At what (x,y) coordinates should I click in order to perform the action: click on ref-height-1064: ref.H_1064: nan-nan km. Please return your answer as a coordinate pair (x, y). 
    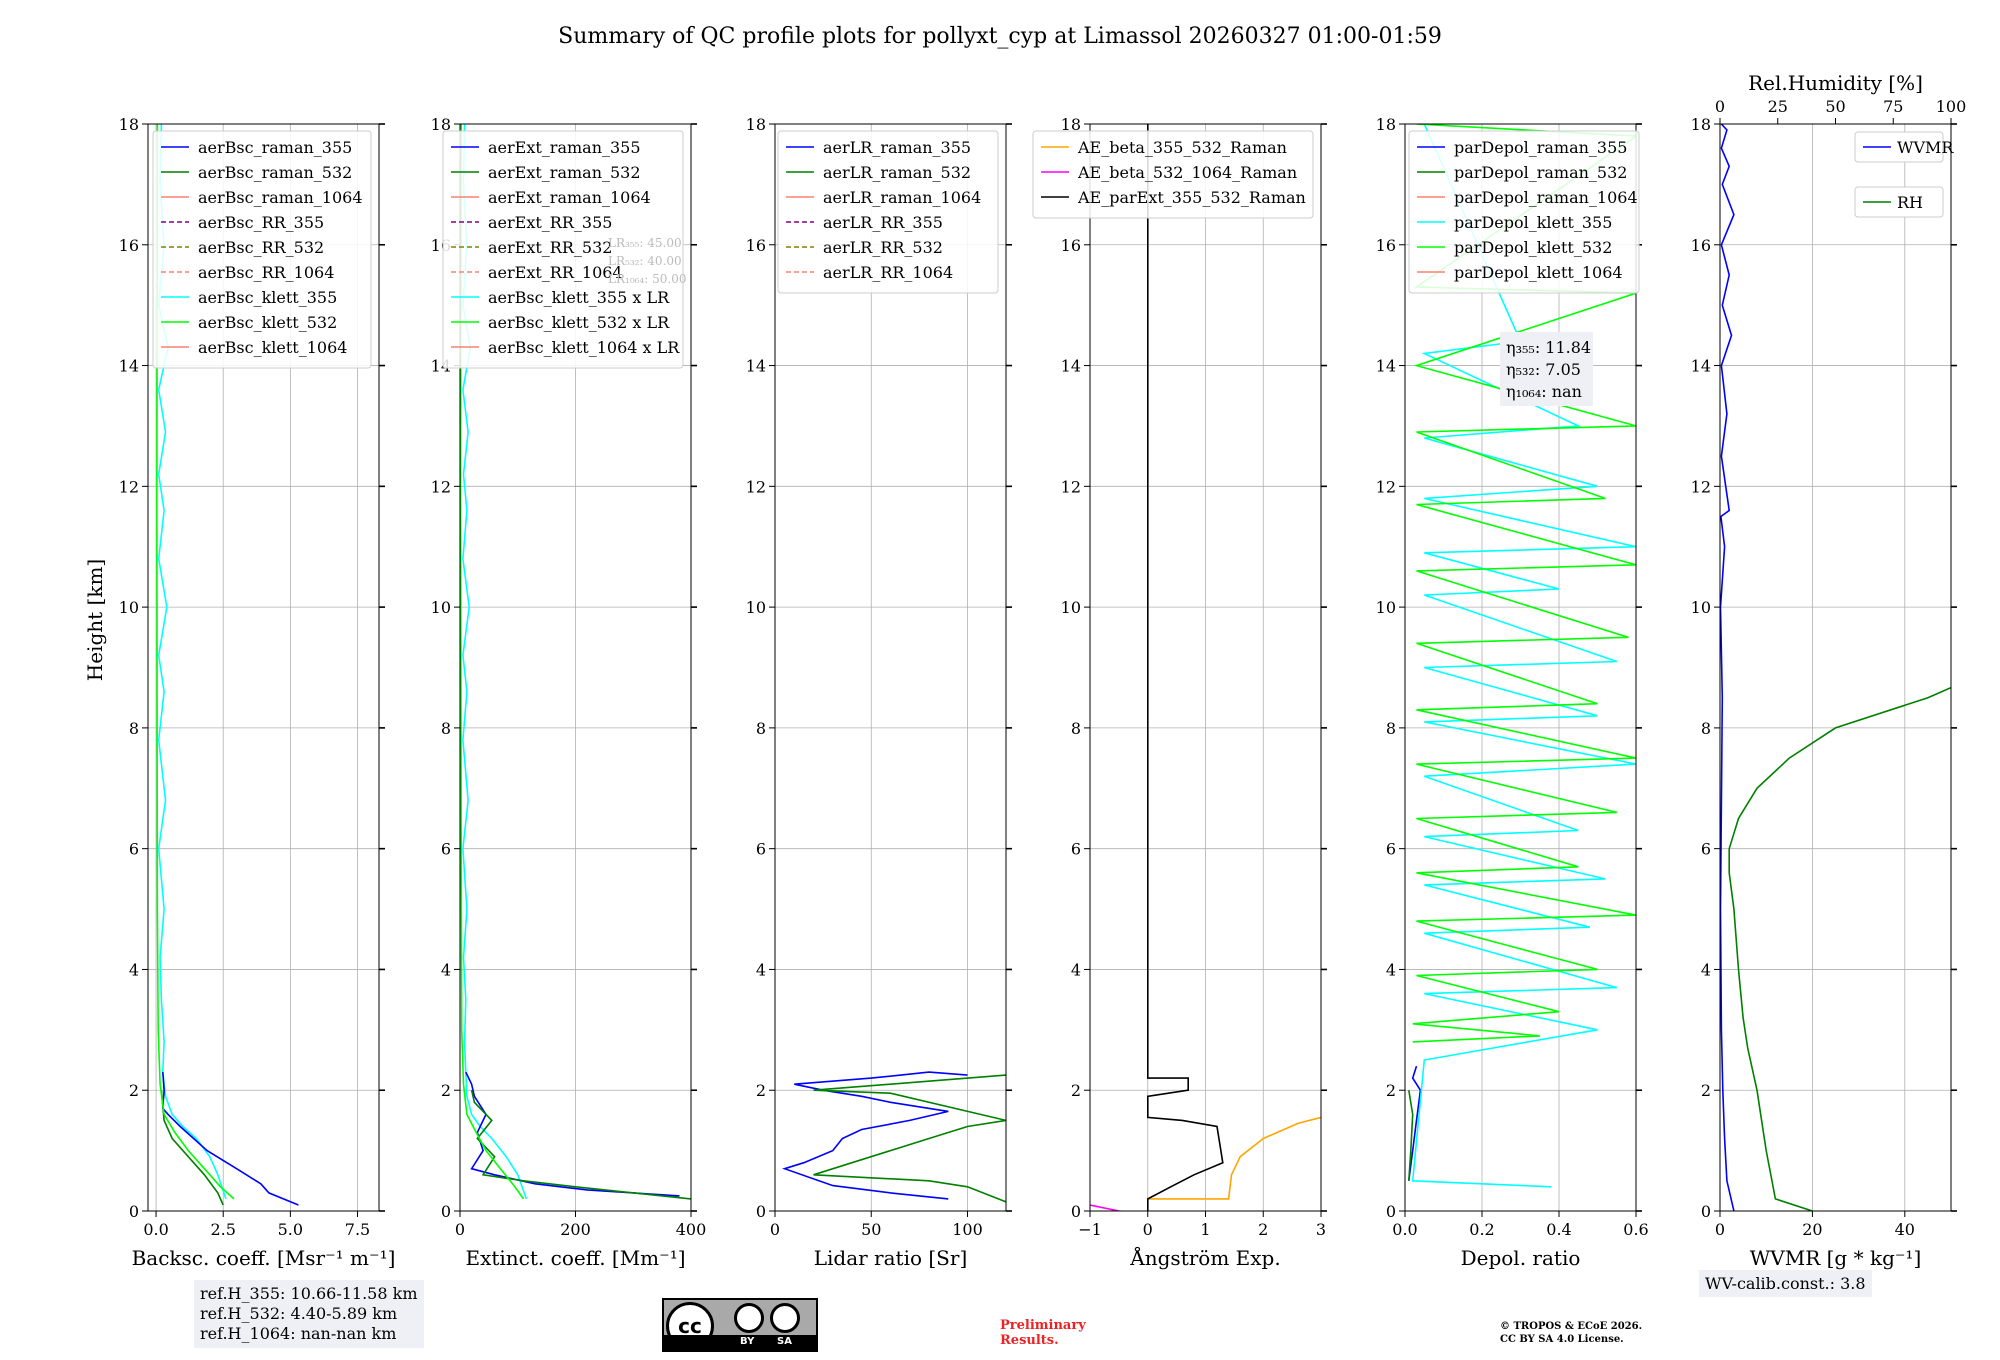
    Looking at the image, I should click on (298, 1333).